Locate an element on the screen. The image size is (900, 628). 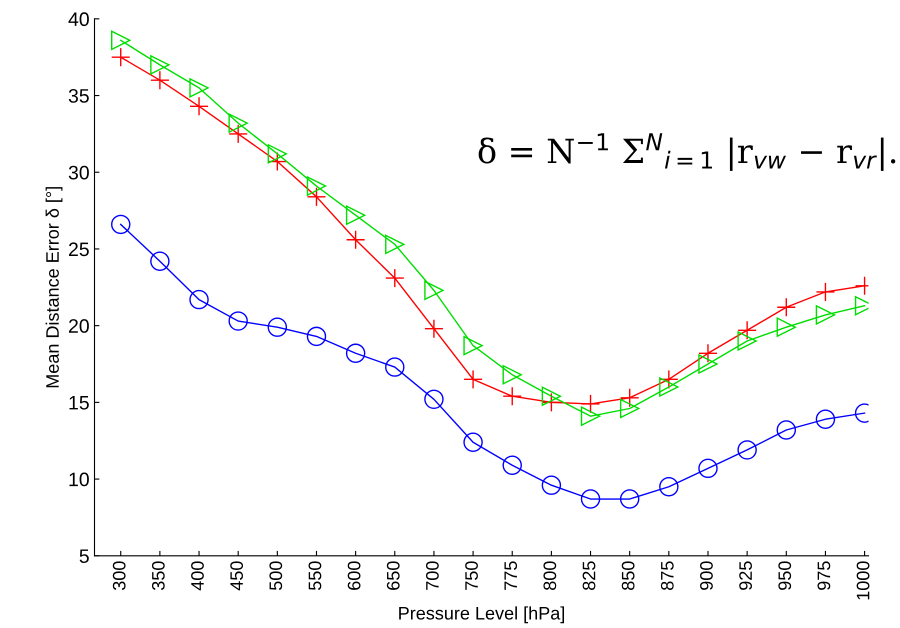
x-tick-label: 950 is located at coordinates (785, 575).